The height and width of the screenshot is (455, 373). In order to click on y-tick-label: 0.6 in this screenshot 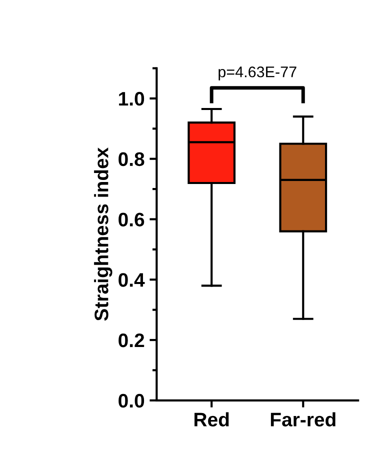, I will do `click(131, 219)`.